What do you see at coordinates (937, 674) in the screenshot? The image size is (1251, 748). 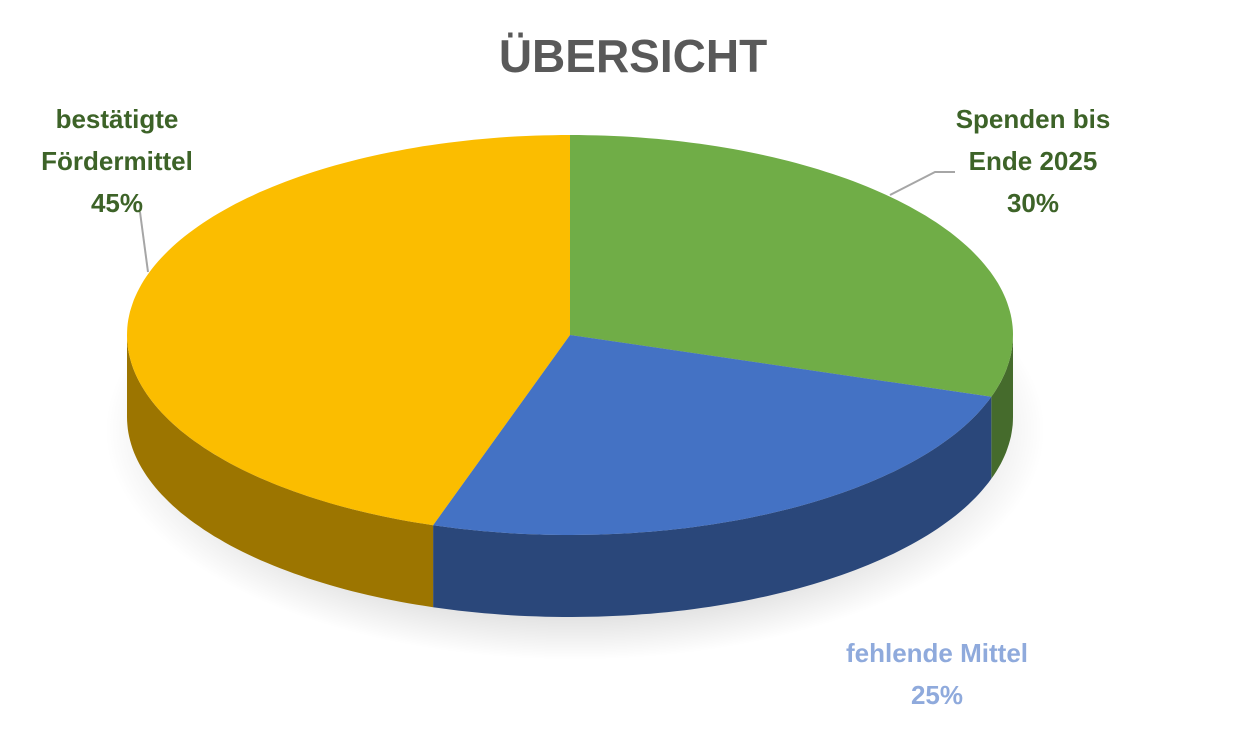 I see `data-label: fehlende Mittel 25%` at bounding box center [937, 674].